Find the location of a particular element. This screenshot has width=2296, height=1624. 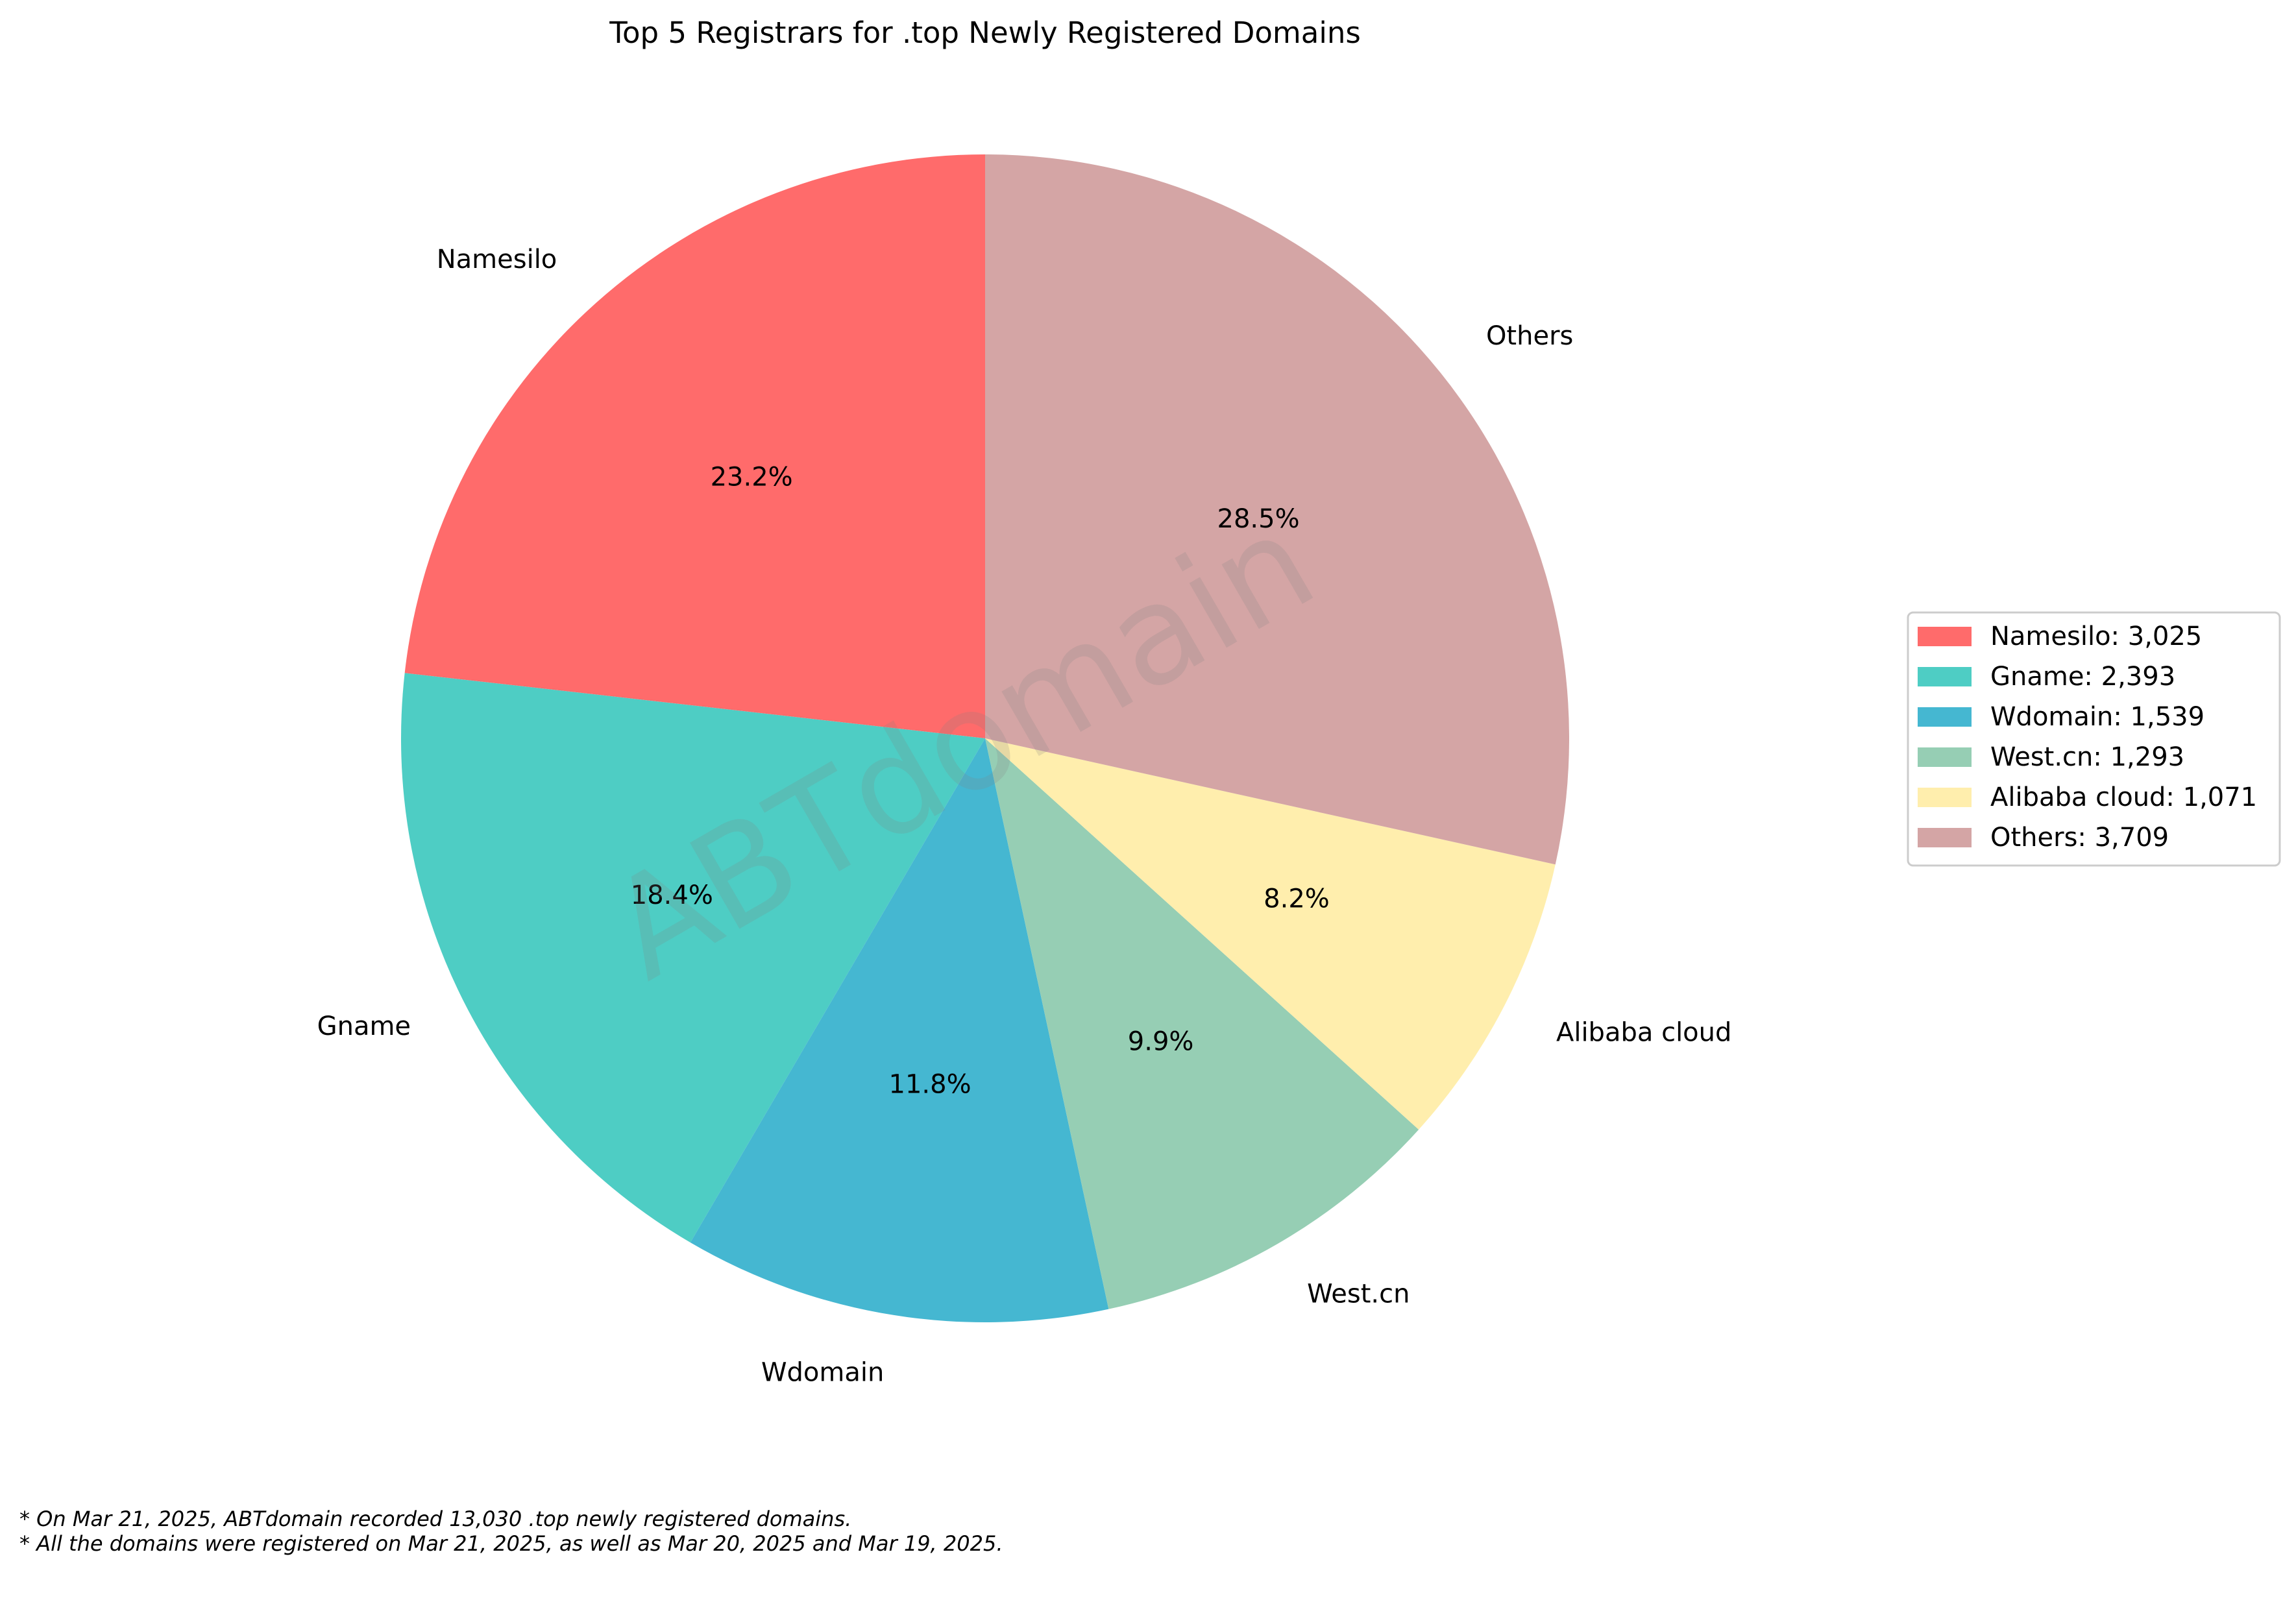

legend-label-wdomain: Wdomain: 1,539 is located at coordinates (2097, 717).